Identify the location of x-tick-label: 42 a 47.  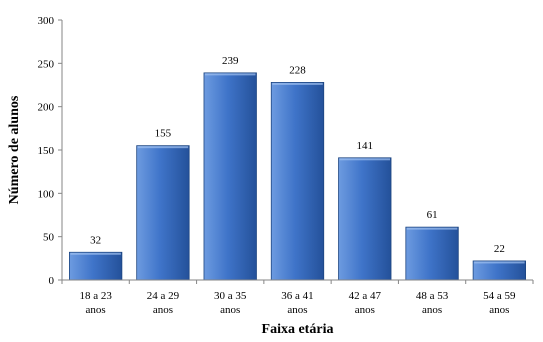
(365, 296).